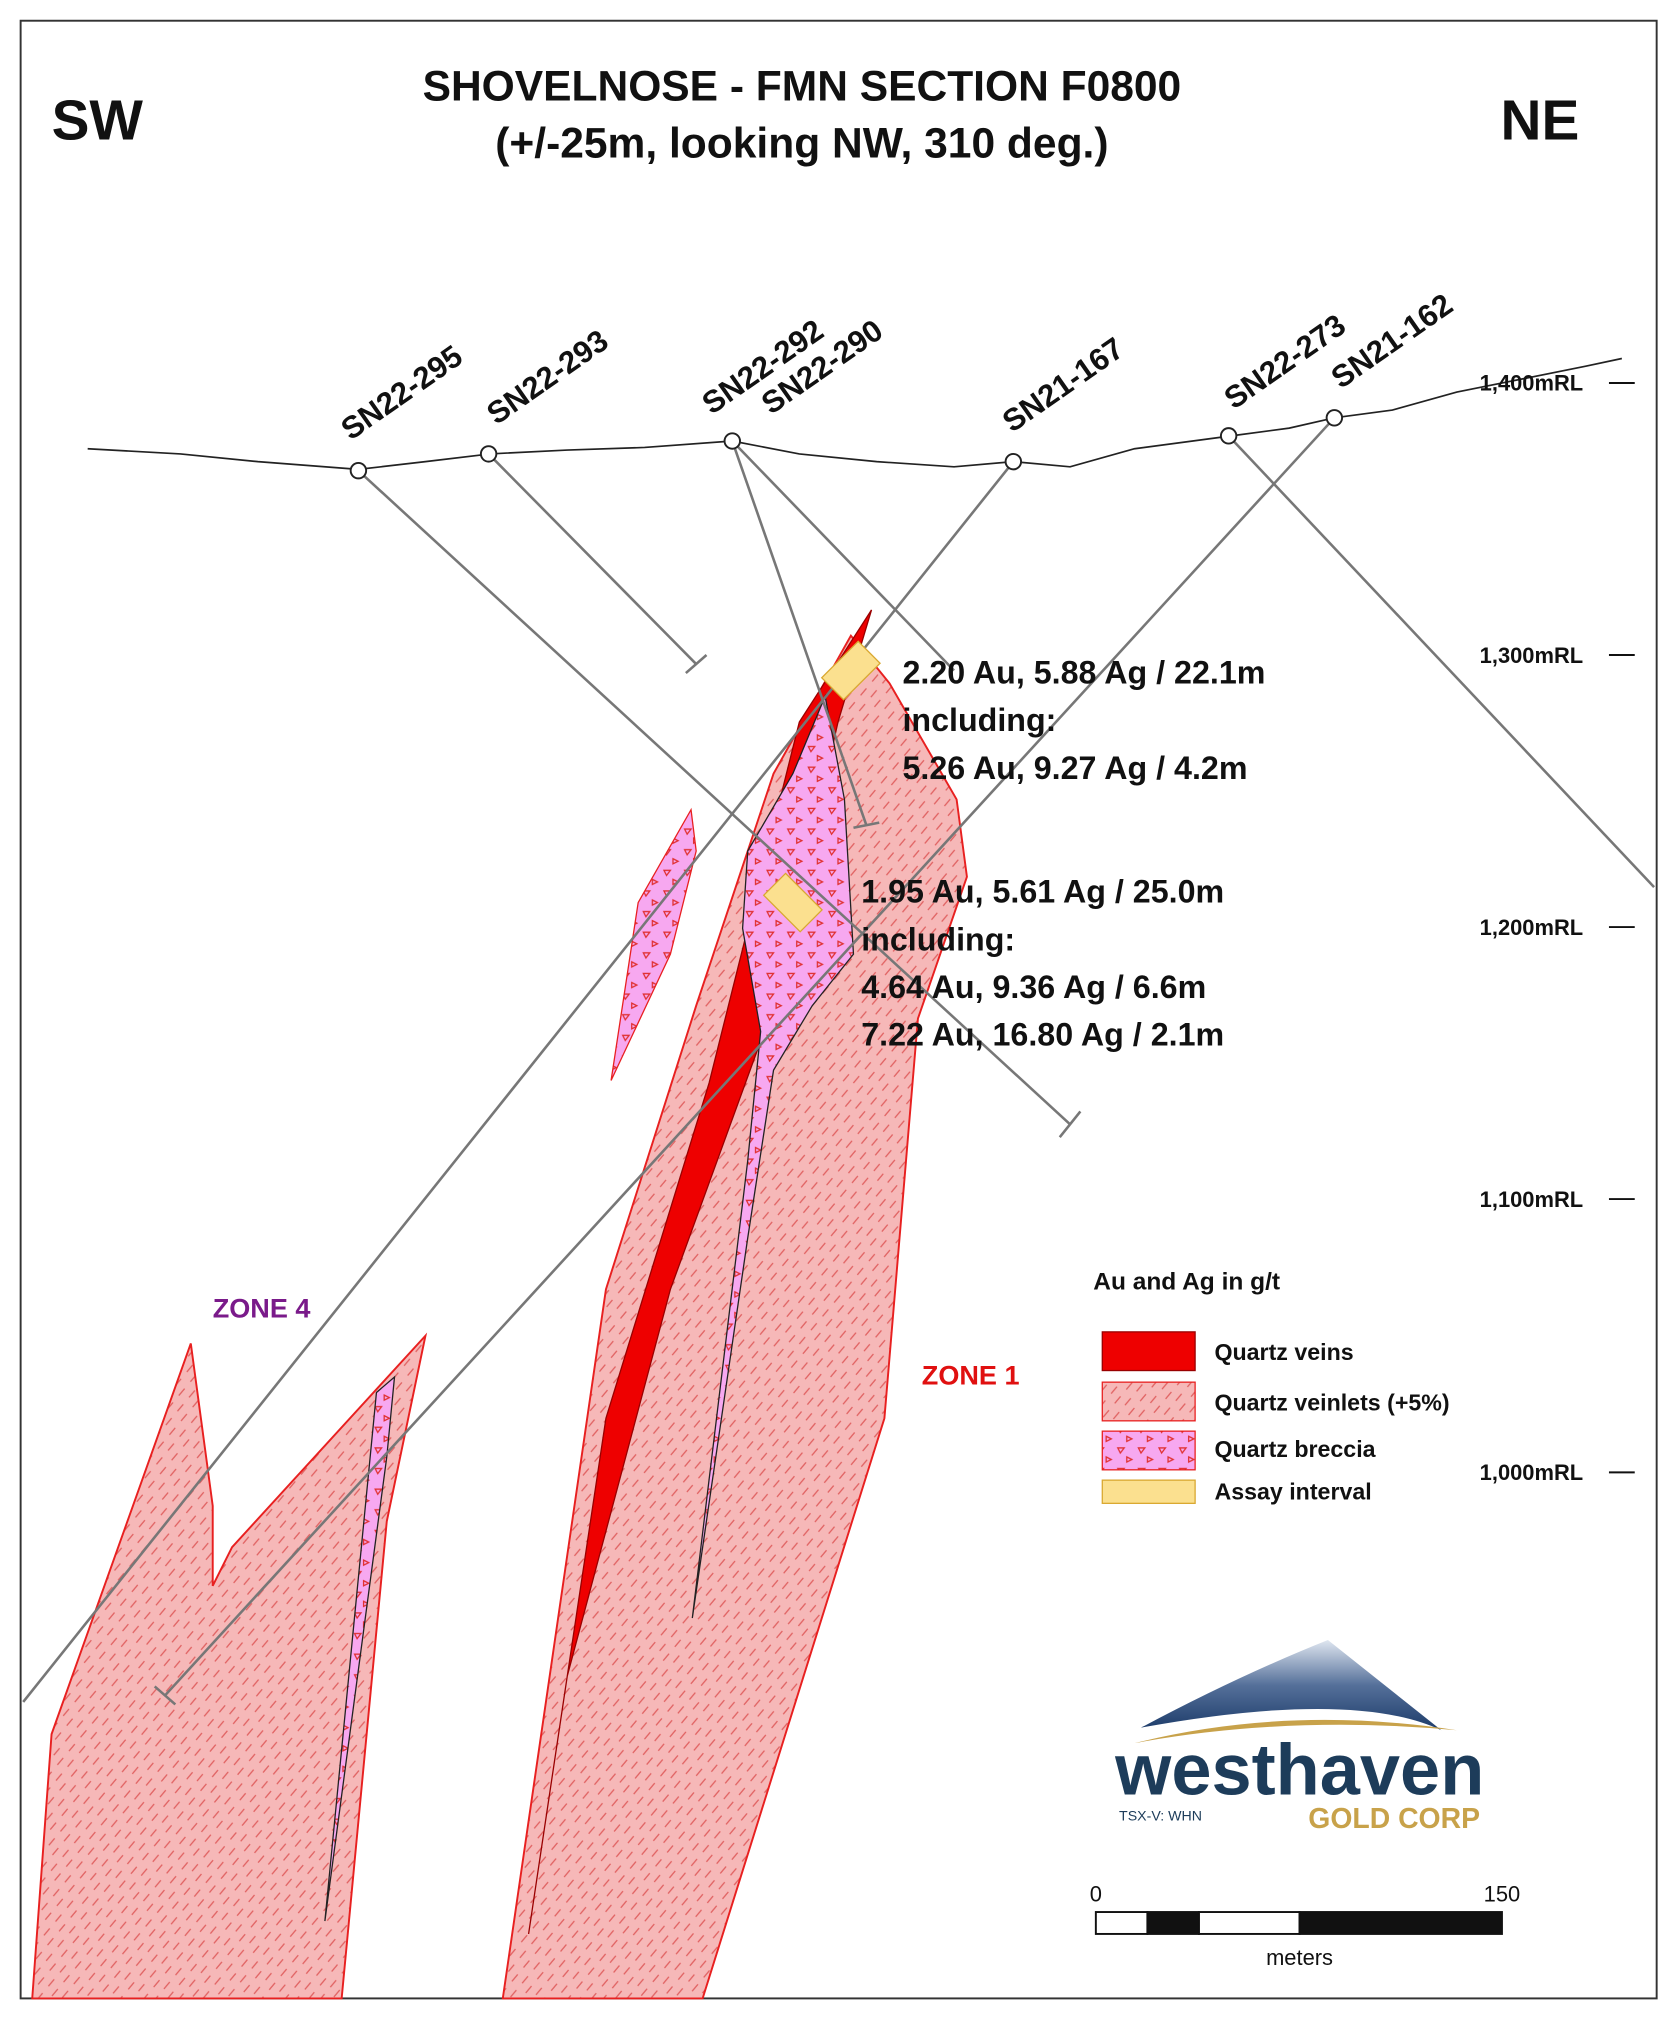  Describe the element at coordinates (1160, 1816) in the screenshot. I see `logo-ticker: TSX-V: WHN` at that location.